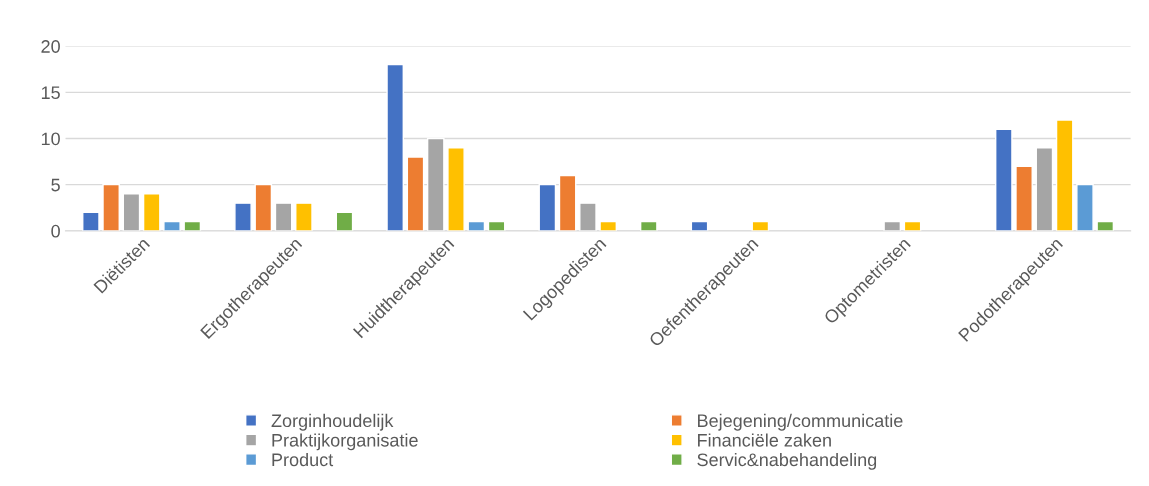 The width and height of the screenshot is (1149, 486). What do you see at coordinates (800, 422) in the screenshot?
I see `legend-label: Bejegening/communicatie` at bounding box center [800, 422].